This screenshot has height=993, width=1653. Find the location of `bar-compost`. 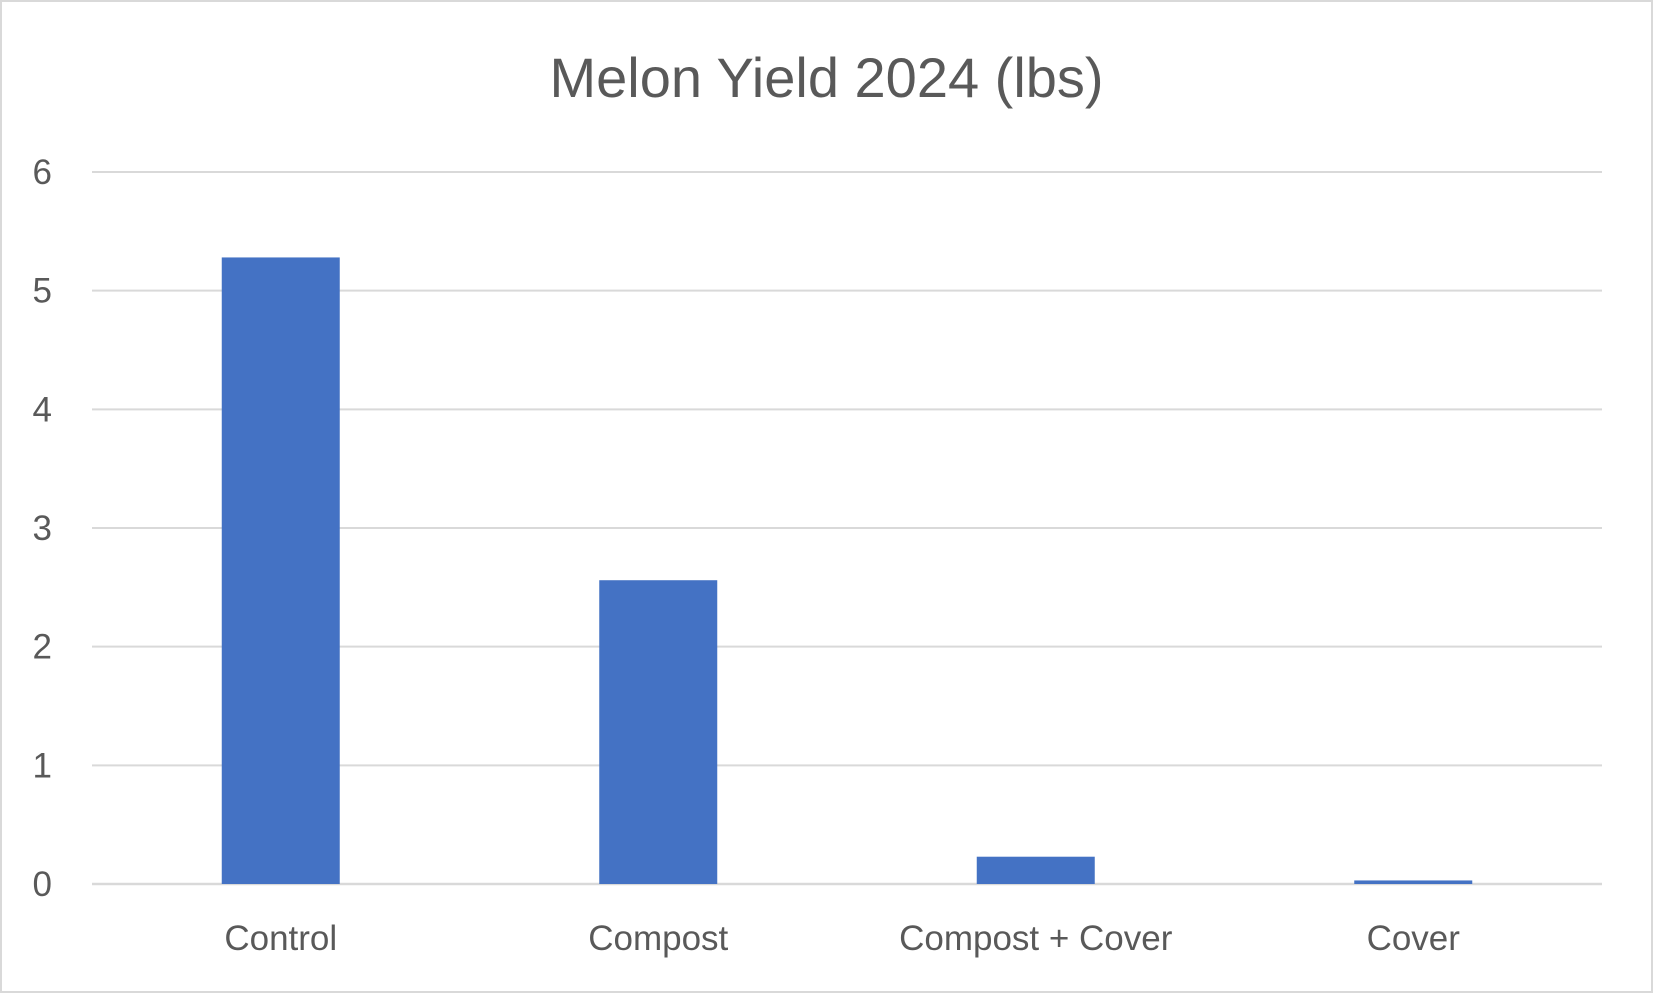

bar-compost is located at coordinates (658, 732).